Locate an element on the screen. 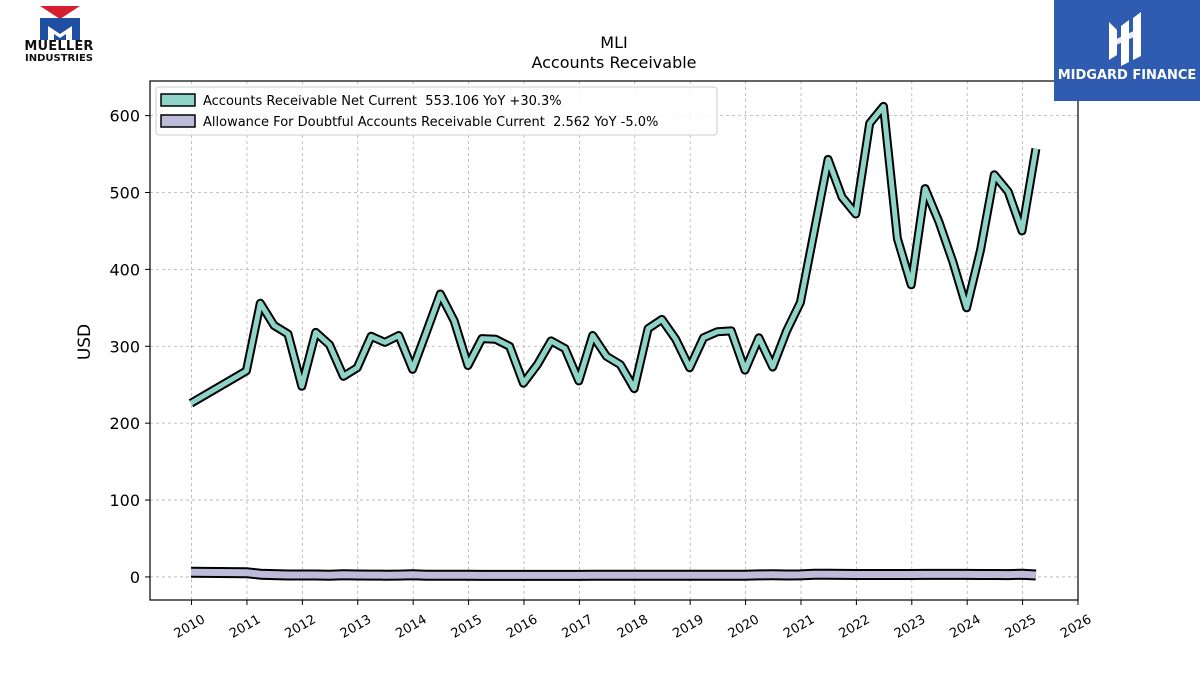  mueller-emblem-icon is located at coordinates (60, 23).